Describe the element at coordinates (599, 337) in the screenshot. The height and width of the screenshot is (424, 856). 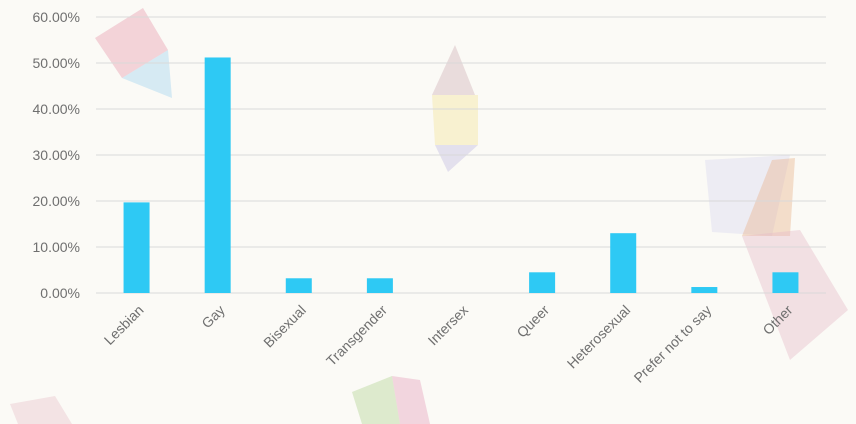
I see `x-tick-label: Heterosexual` at that location.